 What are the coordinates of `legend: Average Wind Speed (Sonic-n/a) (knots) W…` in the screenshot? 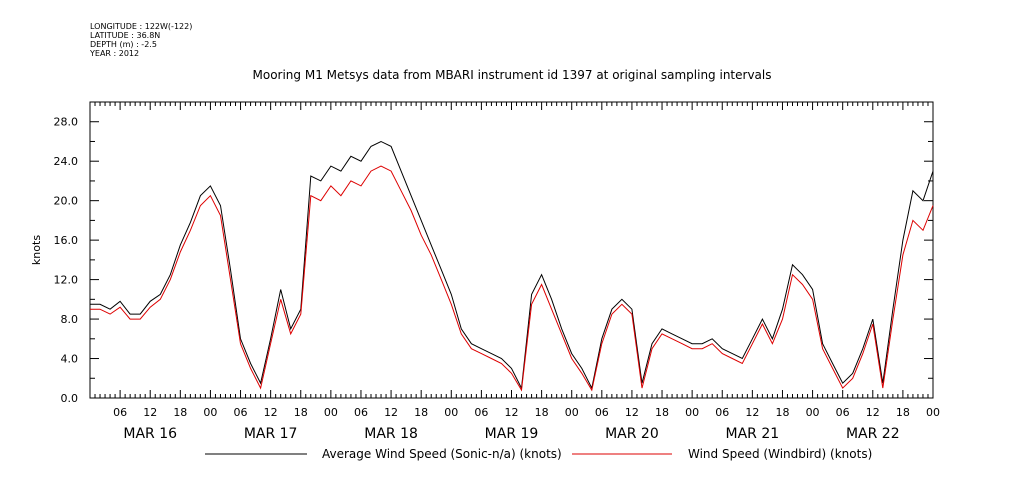 It's located at (538, 454).